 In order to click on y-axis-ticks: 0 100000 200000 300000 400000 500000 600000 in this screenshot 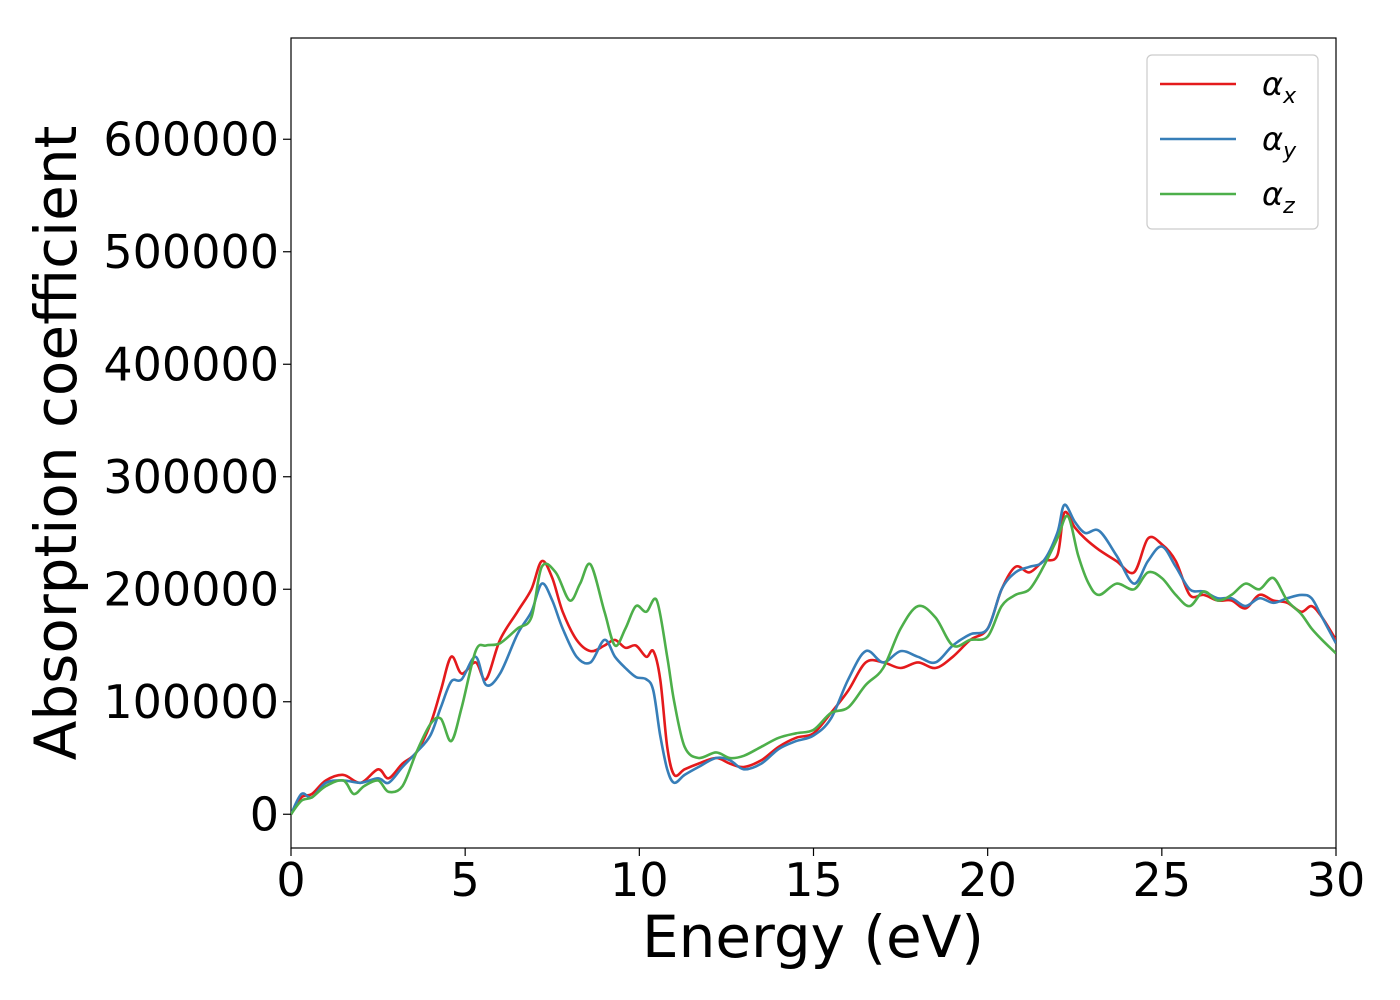, I will do `click(197, 476)`.